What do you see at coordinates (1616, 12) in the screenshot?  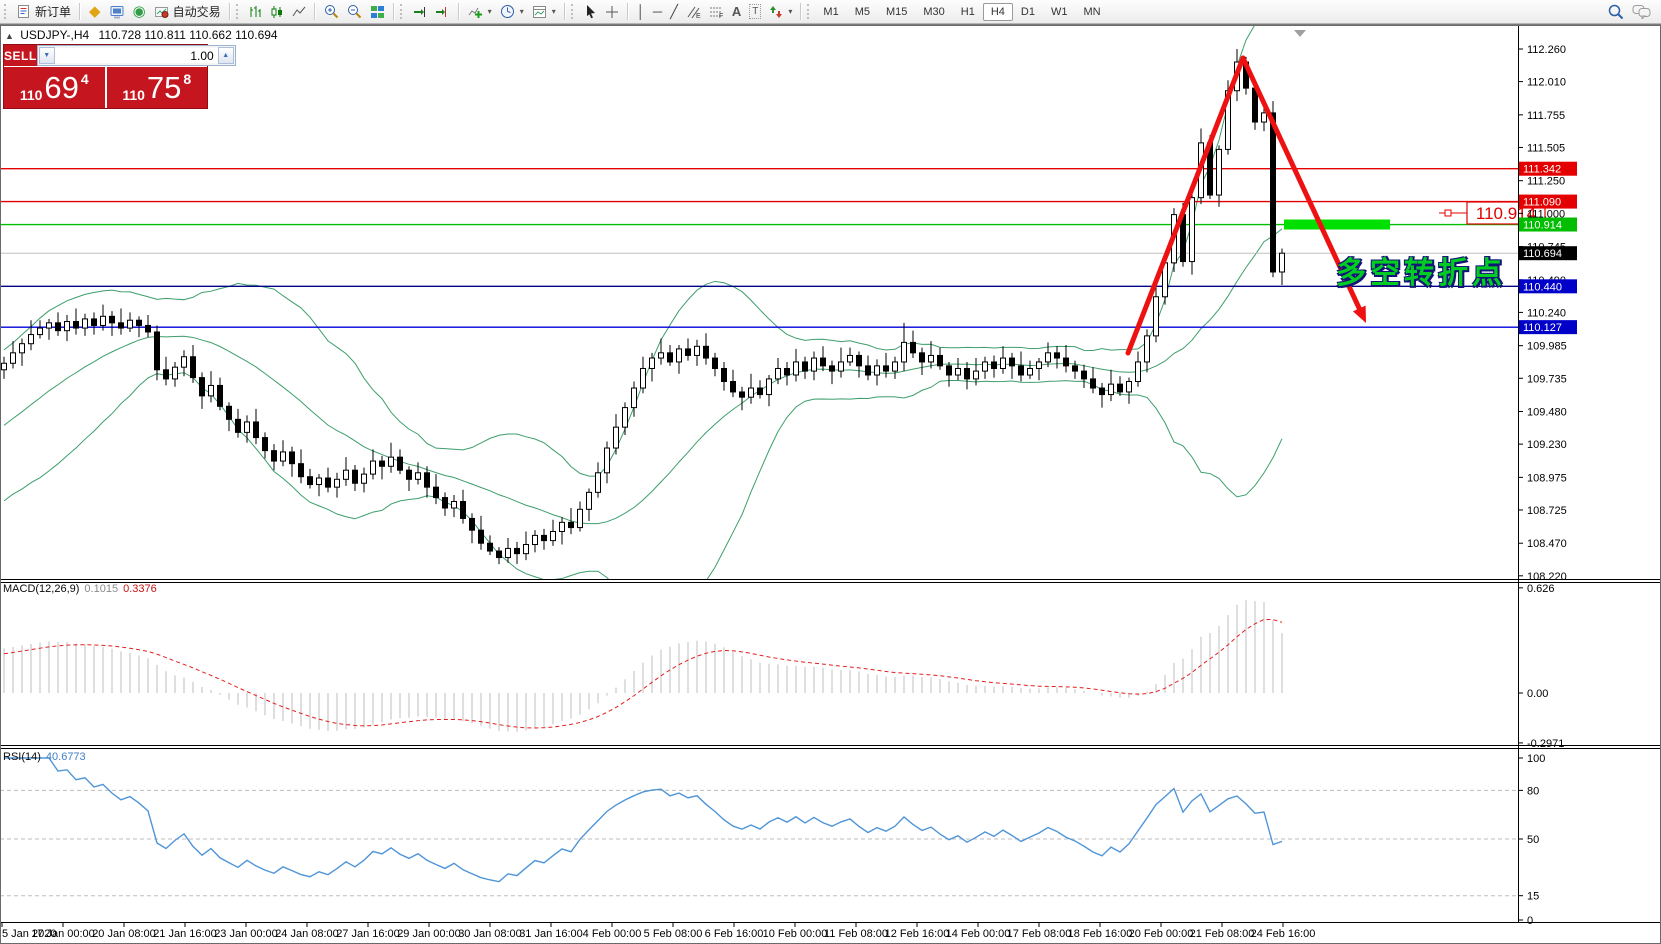 I see `search-icon` at bounding box center [1616, 12].